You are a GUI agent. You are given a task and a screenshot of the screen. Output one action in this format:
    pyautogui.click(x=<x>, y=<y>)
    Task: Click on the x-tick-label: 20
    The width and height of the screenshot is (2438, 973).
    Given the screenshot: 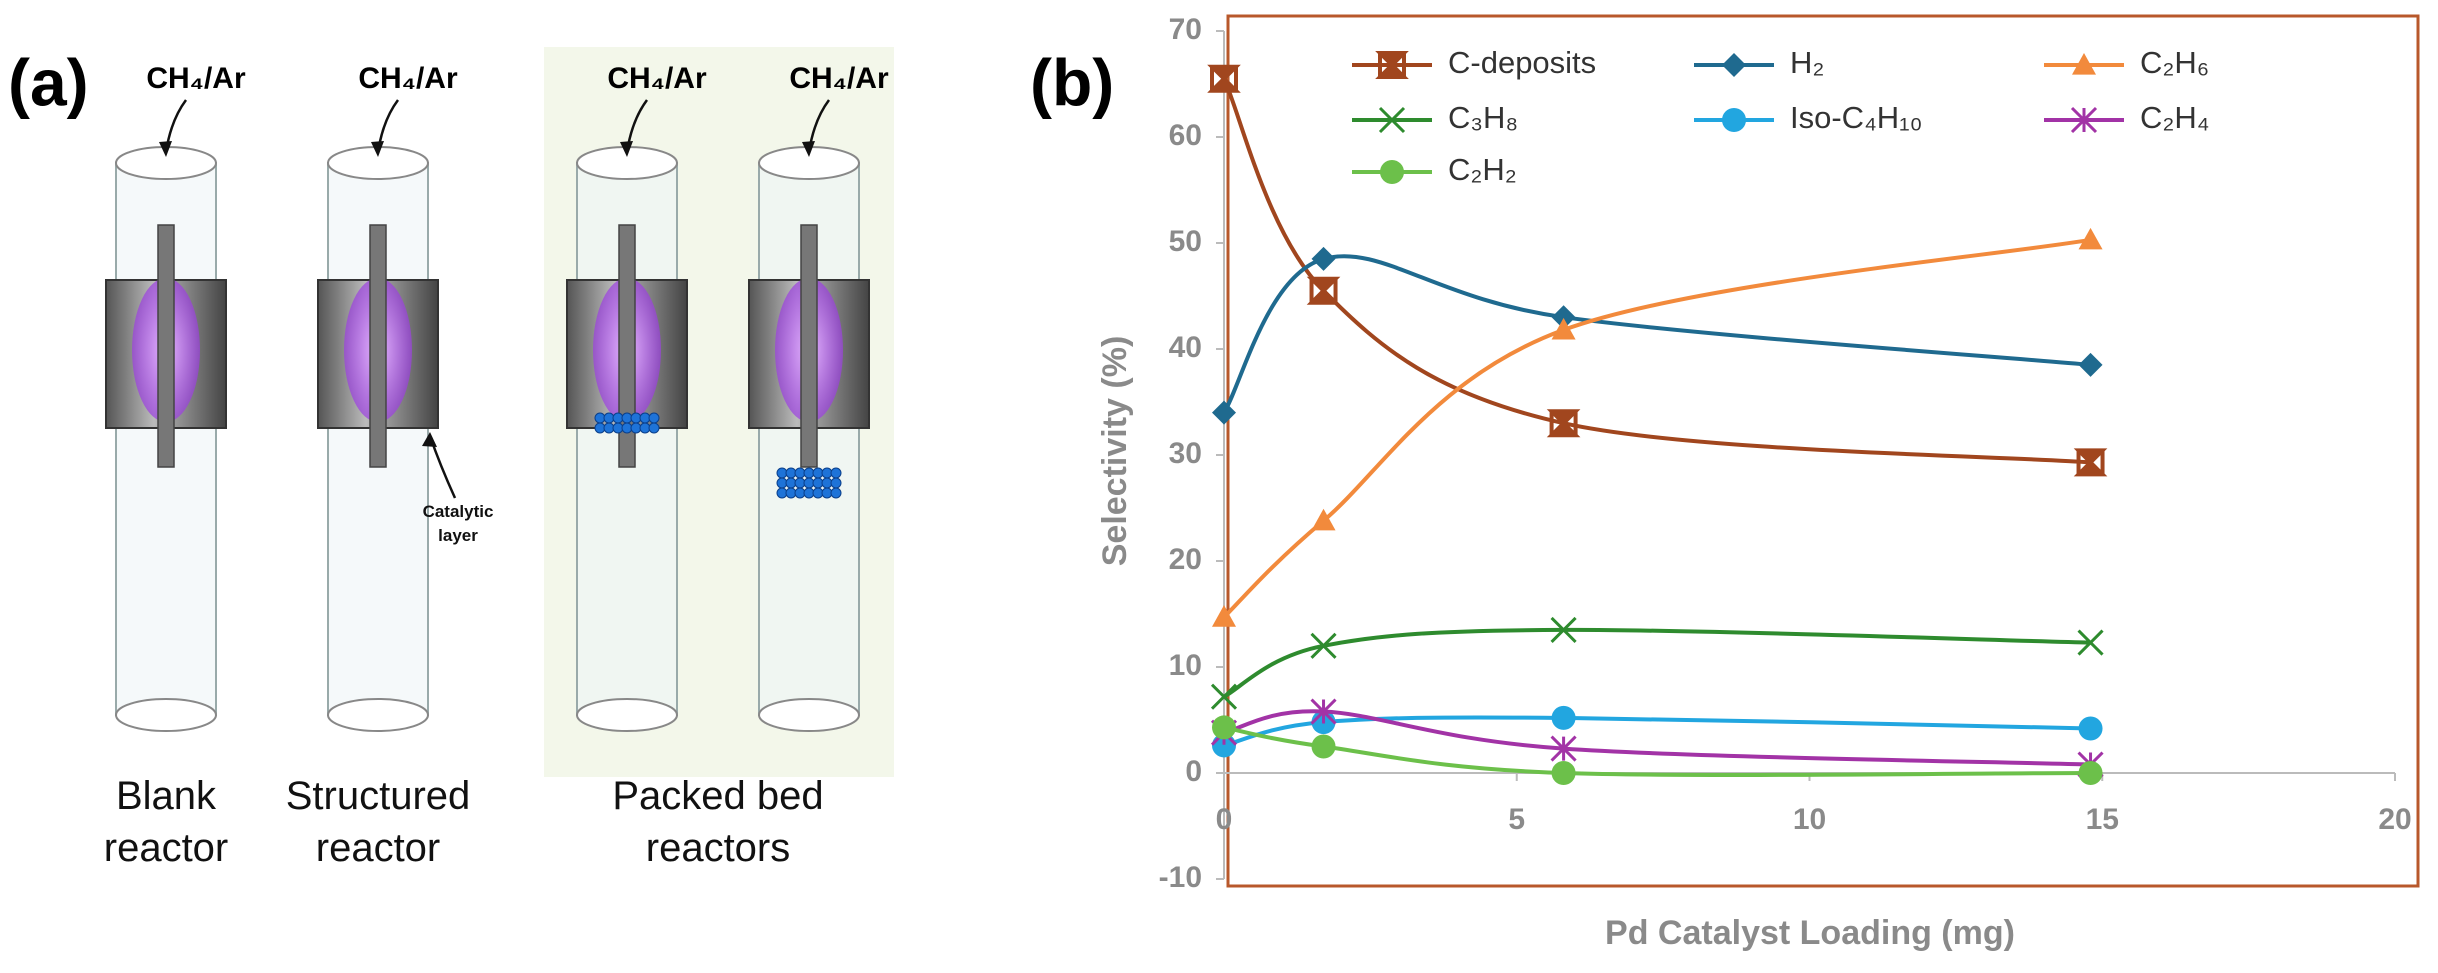 What is the action you would take?
    pyautogui.click(x=2394, y=819)
    